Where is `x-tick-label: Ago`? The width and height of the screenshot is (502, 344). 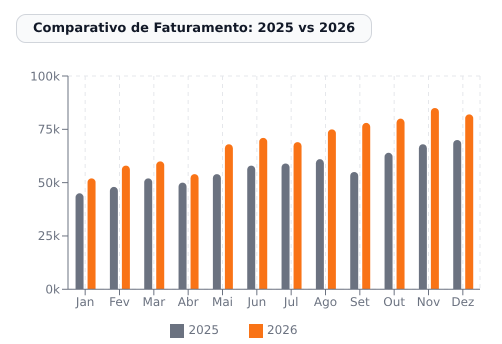 x-tick-label: Ago is located at coordinates (326, 301).